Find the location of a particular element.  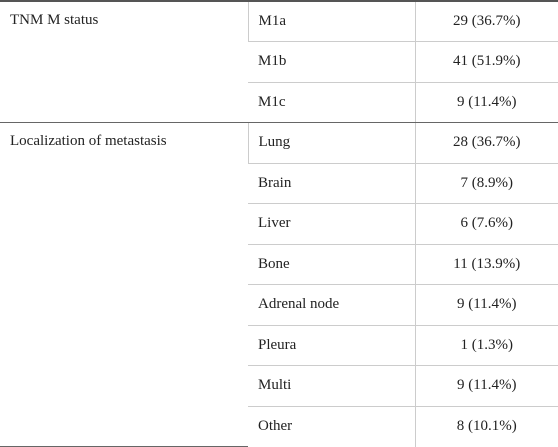

row-label: Bone is located at coordinates (331, 264).